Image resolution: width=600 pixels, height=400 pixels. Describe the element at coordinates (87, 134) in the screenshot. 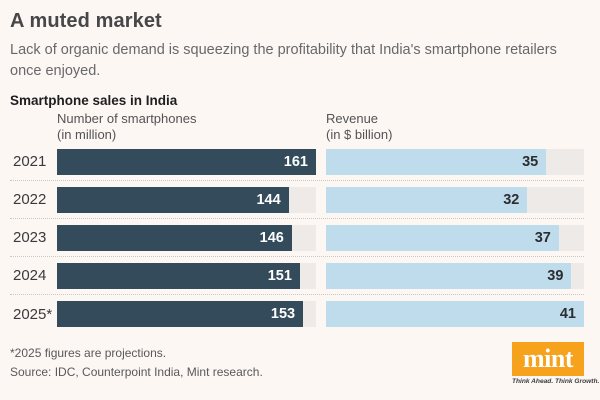

I see `smartphones-series-unit: (in million)` at that location.